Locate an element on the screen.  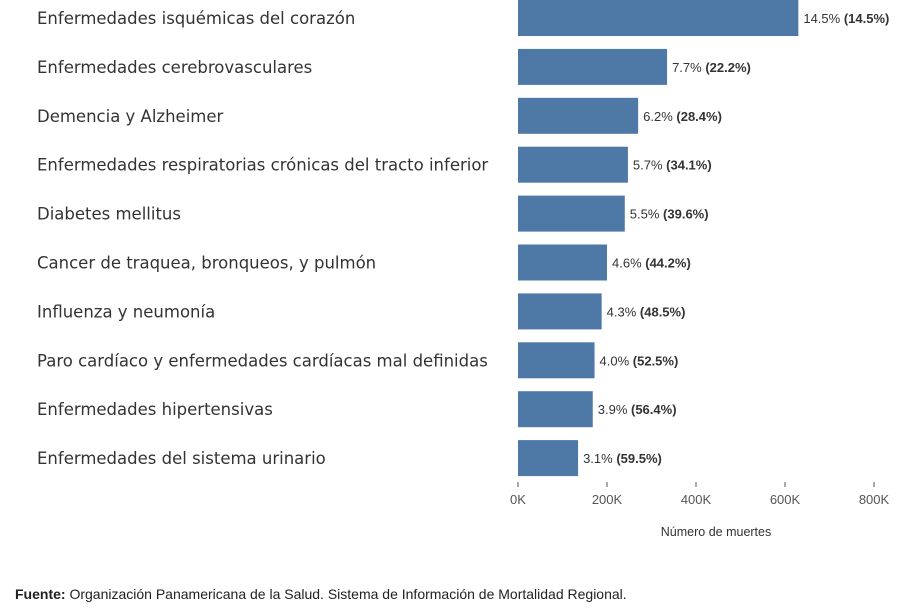
percent-label: 5.7% is located at coordinates (649, 165).